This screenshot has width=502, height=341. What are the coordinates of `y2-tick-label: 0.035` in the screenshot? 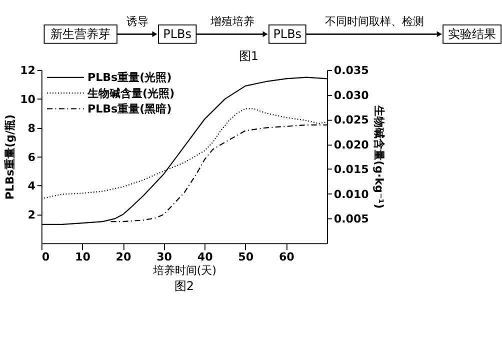 It's located at (351, 71).